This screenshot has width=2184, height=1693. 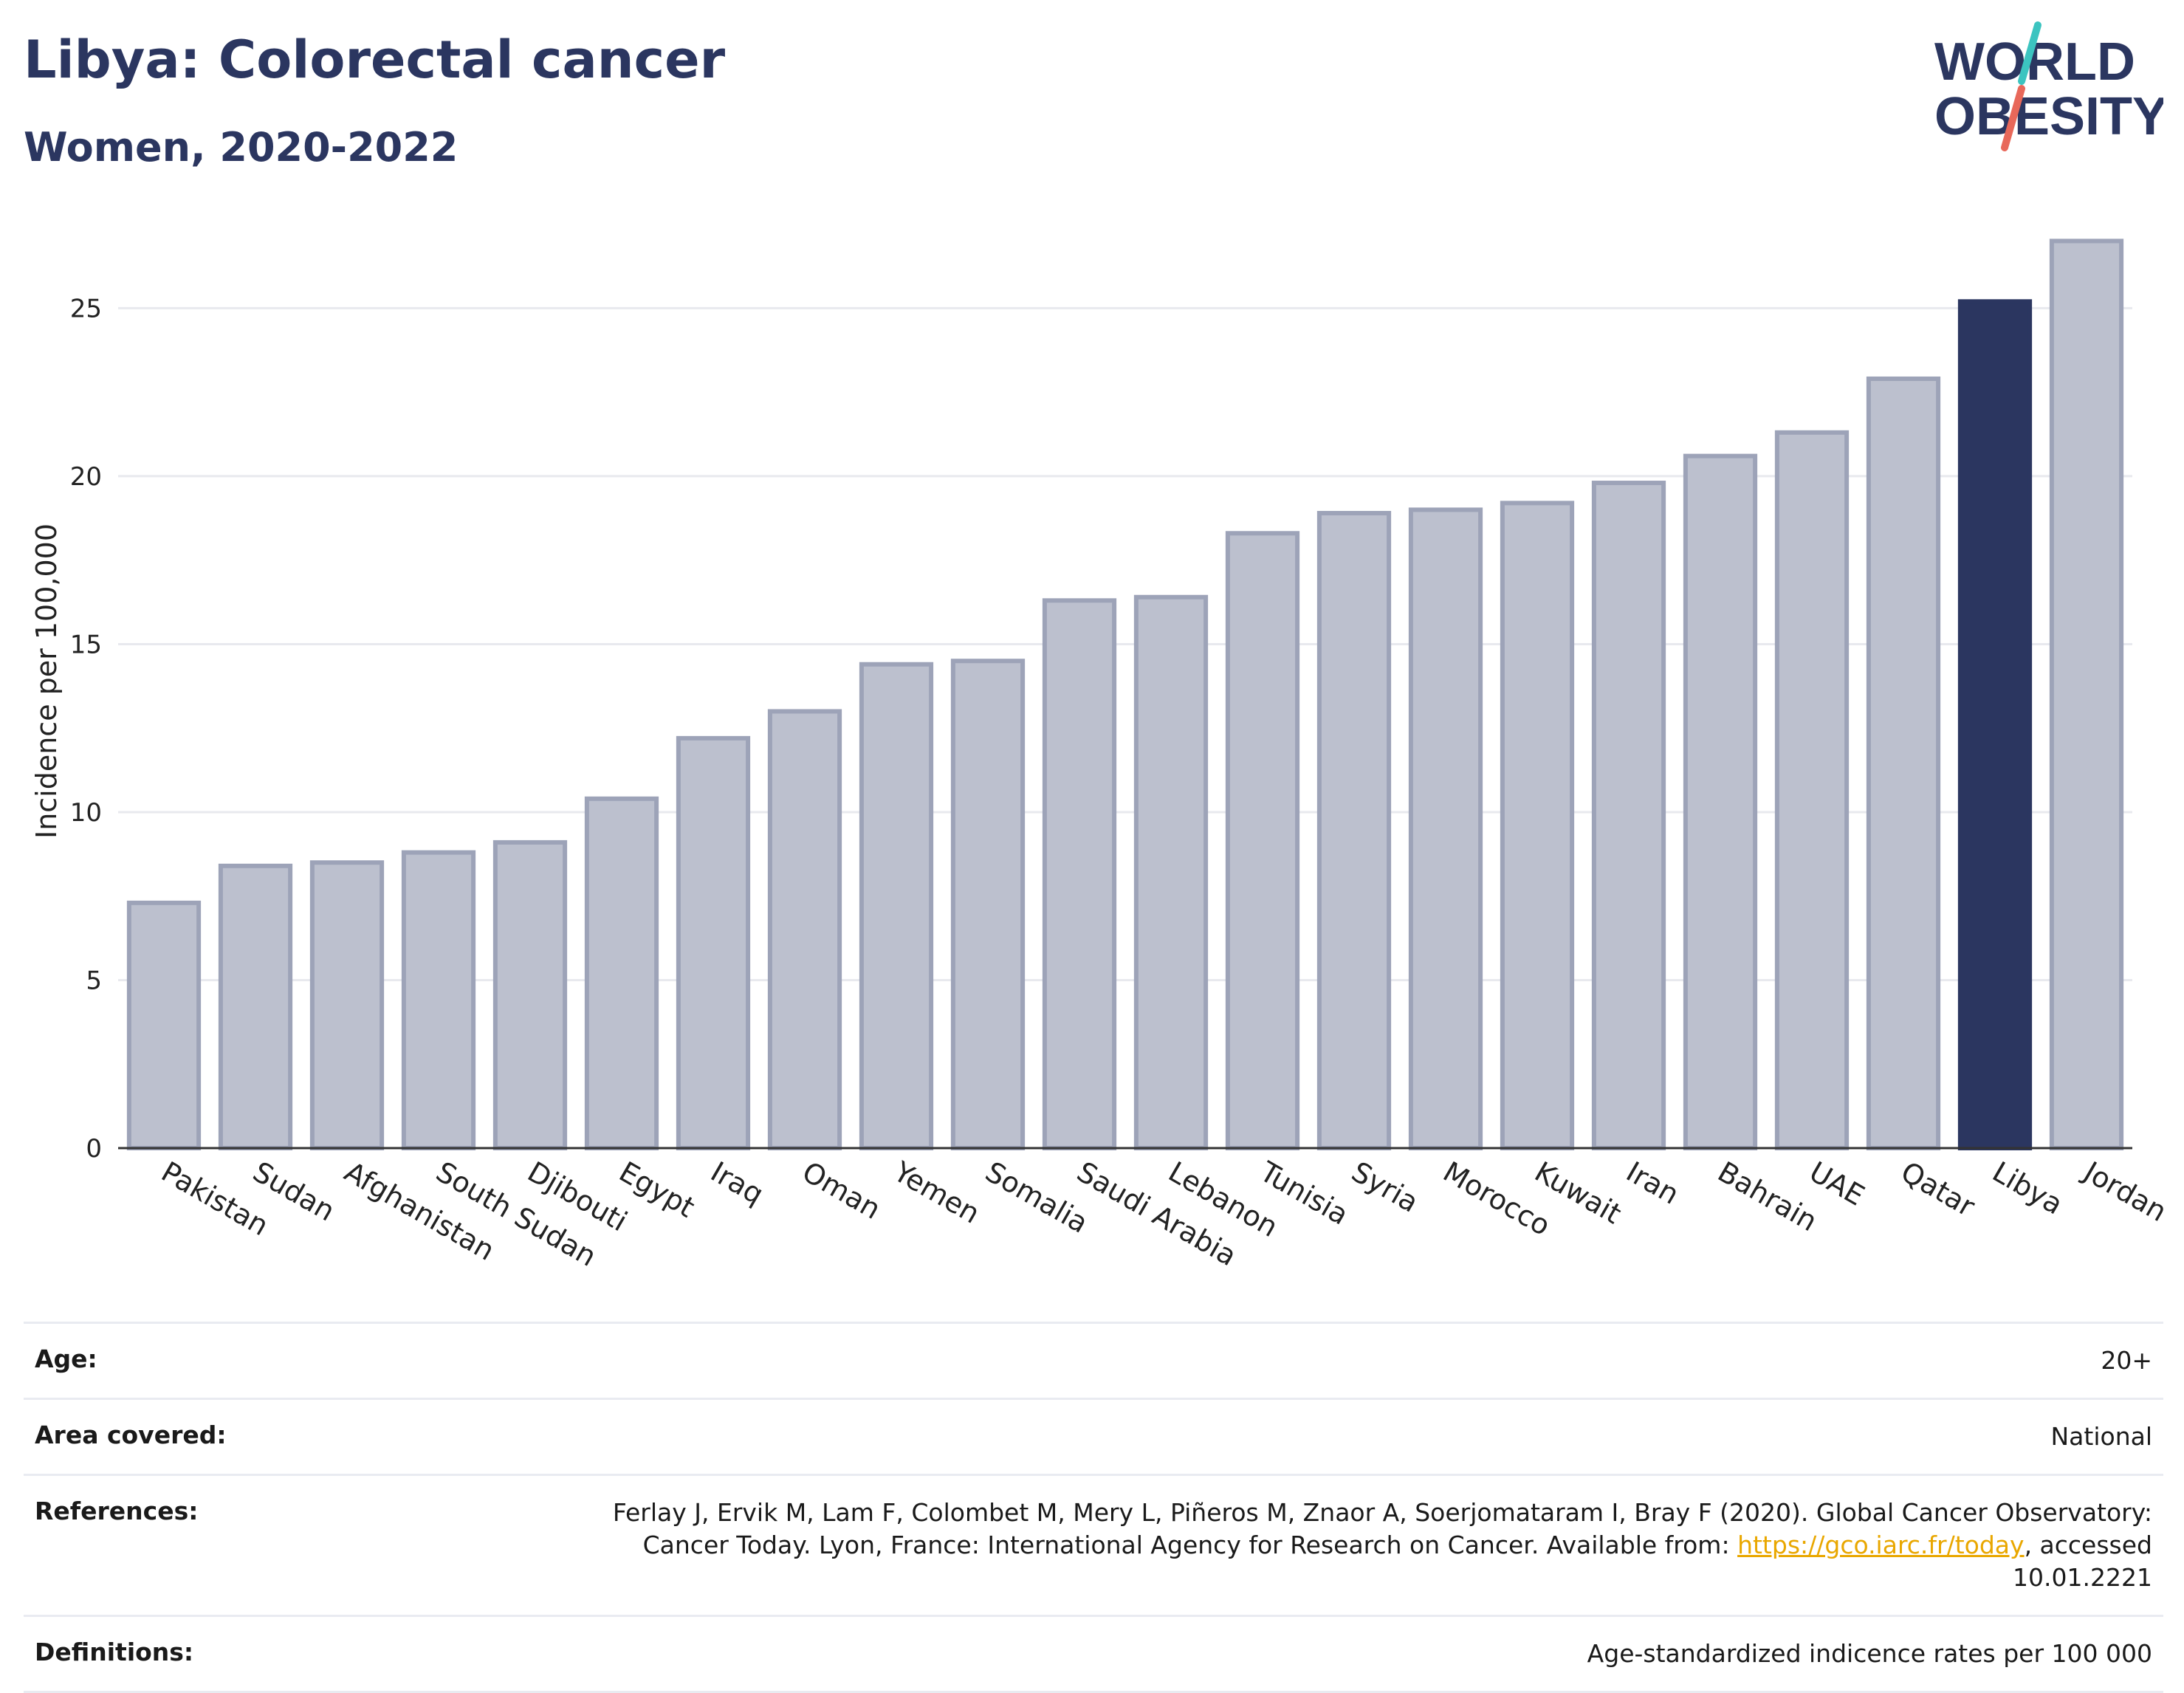 What do you see at coordinates (2028, 1188) in the screenshot?
I see `x-tick-label: Libya` at bounding box center [2028, 1188].